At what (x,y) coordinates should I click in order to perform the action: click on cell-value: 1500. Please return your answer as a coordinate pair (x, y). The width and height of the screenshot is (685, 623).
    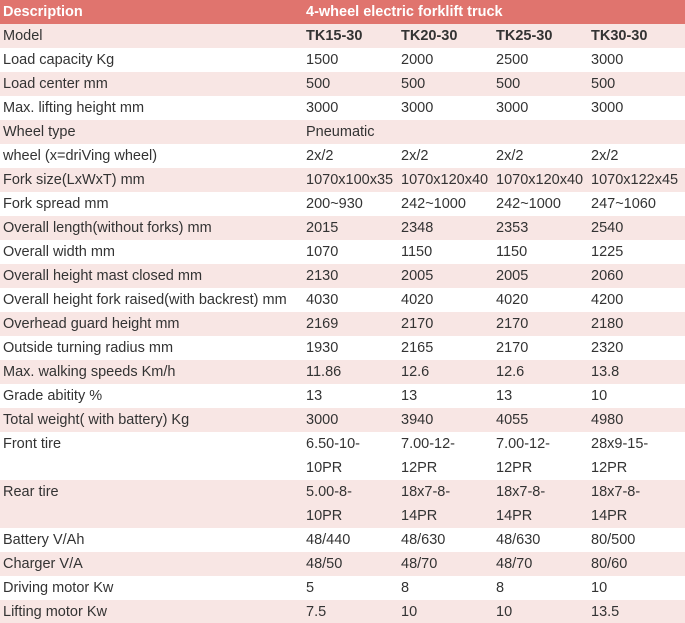
    Looking at the image, I should click on (322, 60).